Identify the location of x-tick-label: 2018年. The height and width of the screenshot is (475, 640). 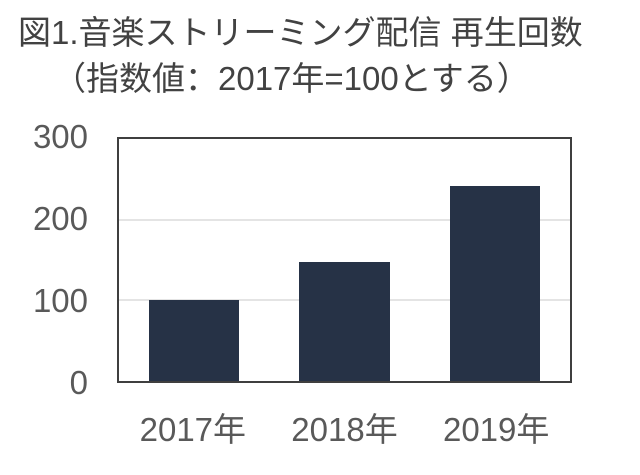
(344, 429).